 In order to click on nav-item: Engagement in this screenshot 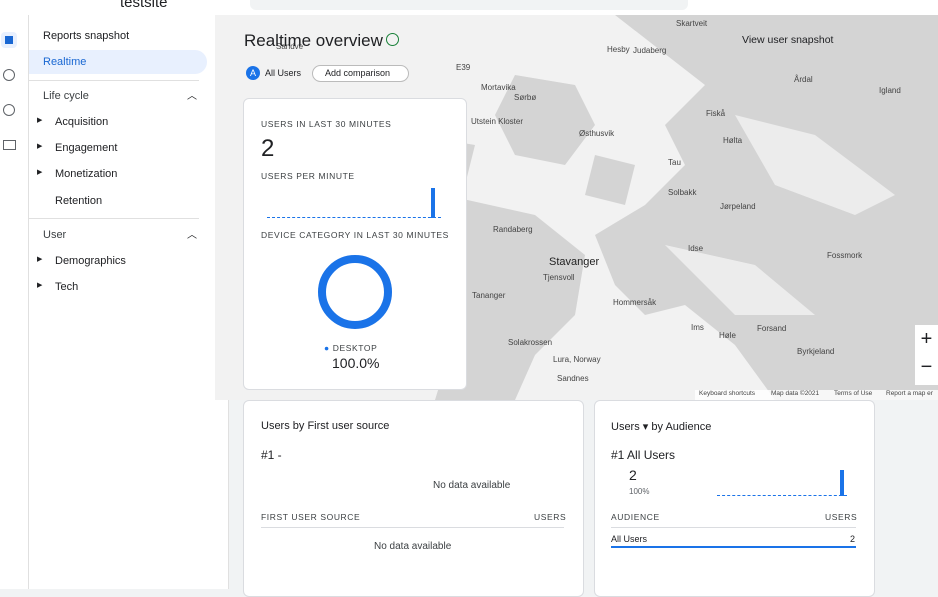, I will do `click(86, 148)`.